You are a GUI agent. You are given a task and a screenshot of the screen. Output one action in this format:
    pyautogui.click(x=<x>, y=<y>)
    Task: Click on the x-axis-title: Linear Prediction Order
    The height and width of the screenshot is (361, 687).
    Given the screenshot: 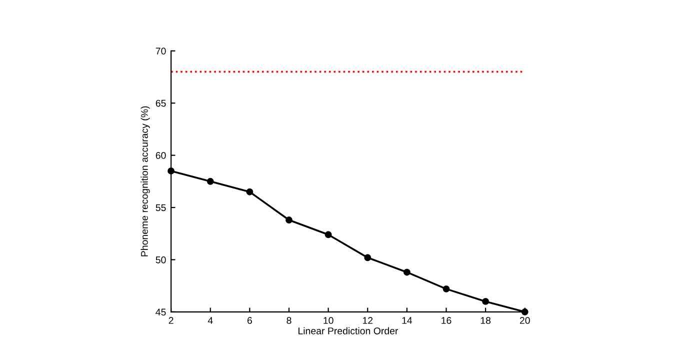 What is the action you would take?
    pyautogui.click(x=348, y=330)
    